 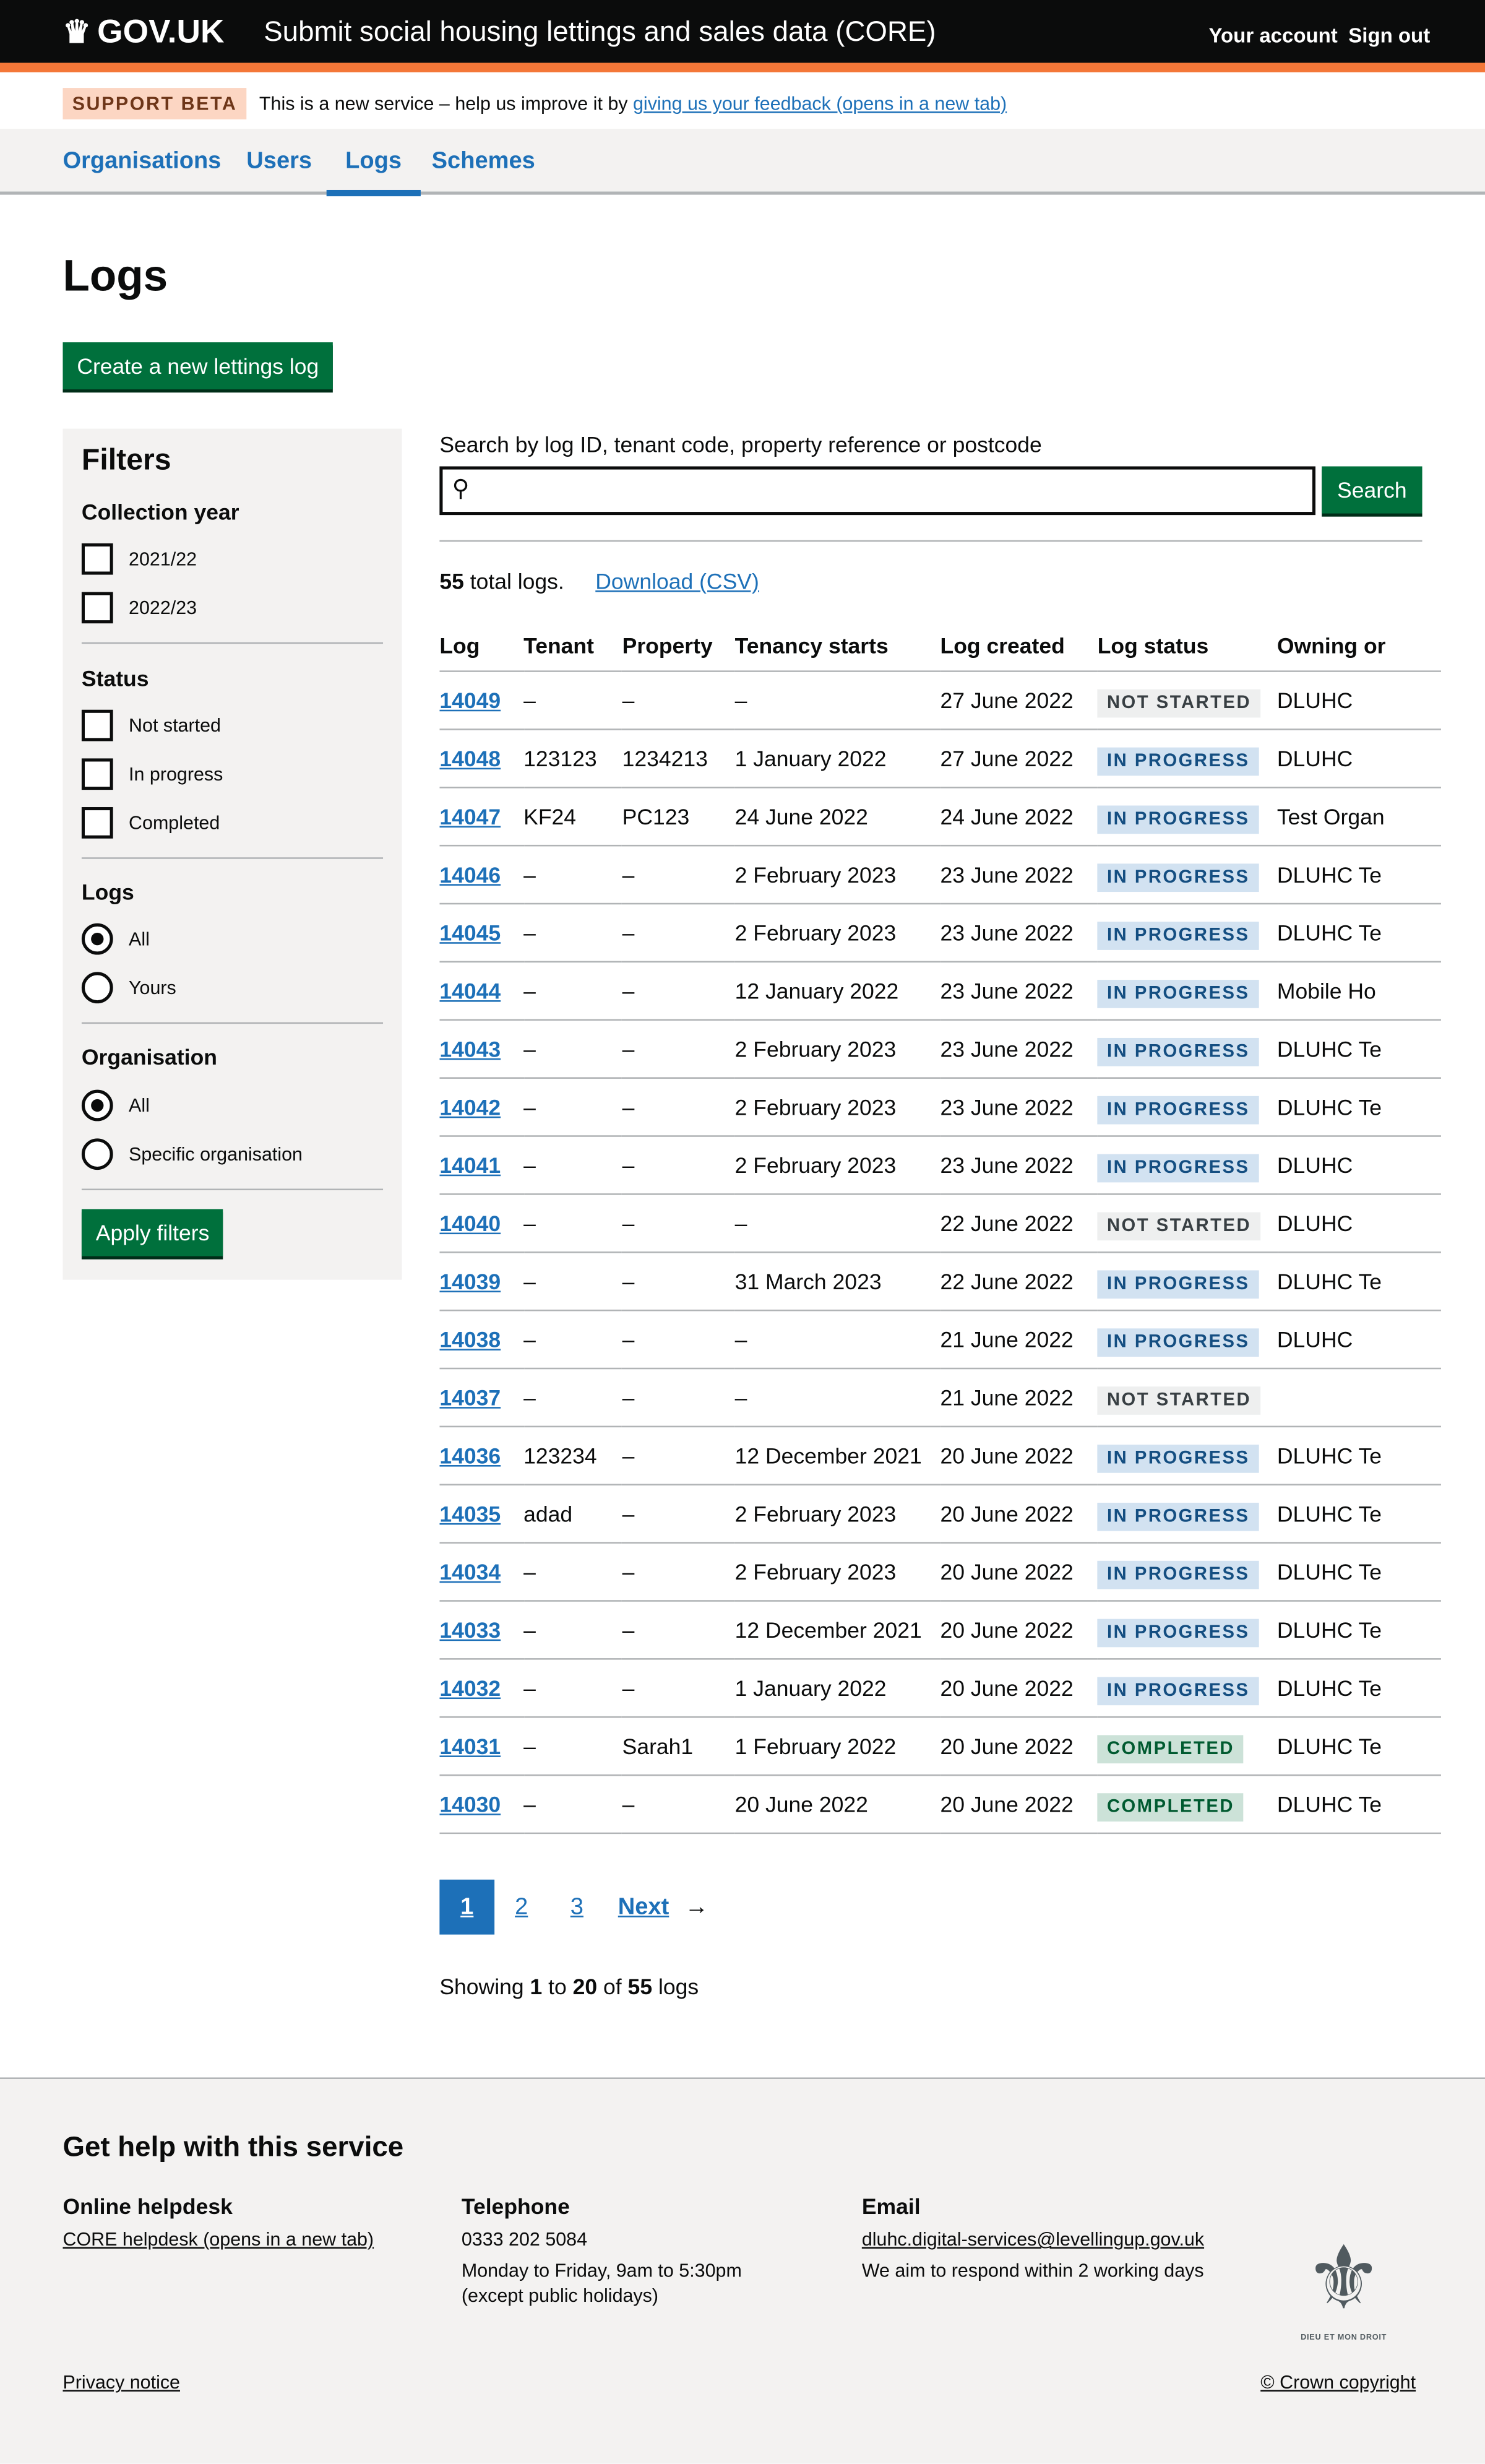 What do you see at coordinates (940, 1398) in the screenshot?
I see `table-row: 14037– – –21 June 2022 NOT STARTED` at bounding box center [940, 1398].